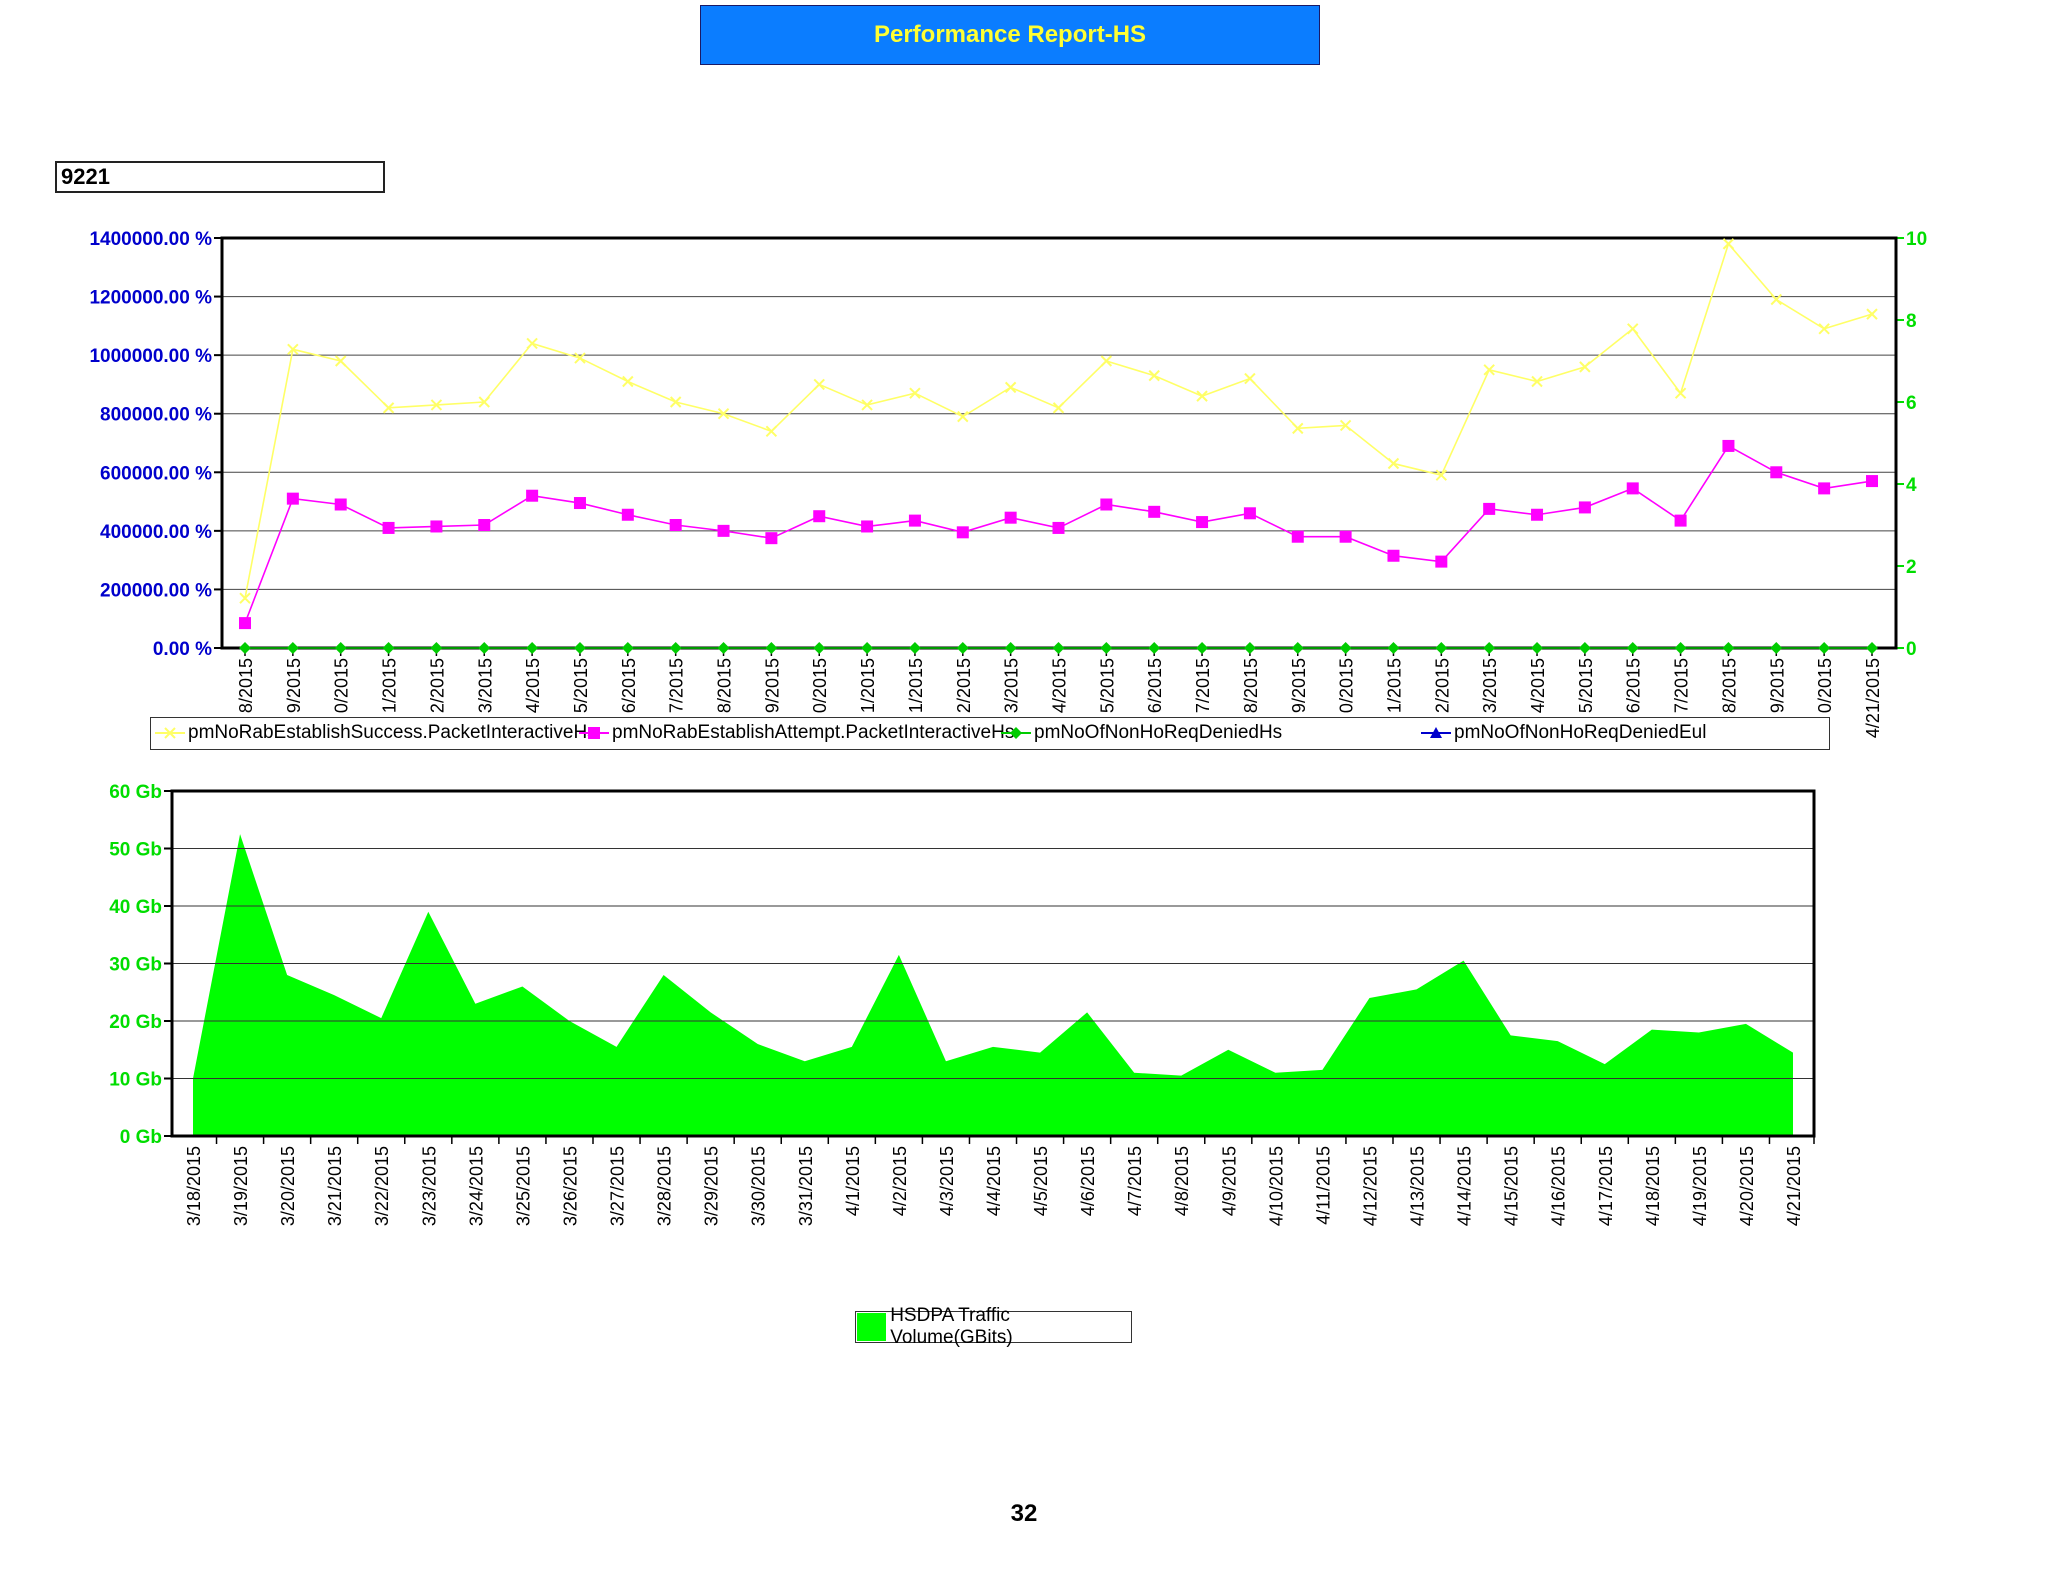 The height and width of the screenshot is (1582, 2048). Describe the element at coordinates (1229, 1181) in the screenshot. I see `x-tick-label: 4/9/2015` at that location.